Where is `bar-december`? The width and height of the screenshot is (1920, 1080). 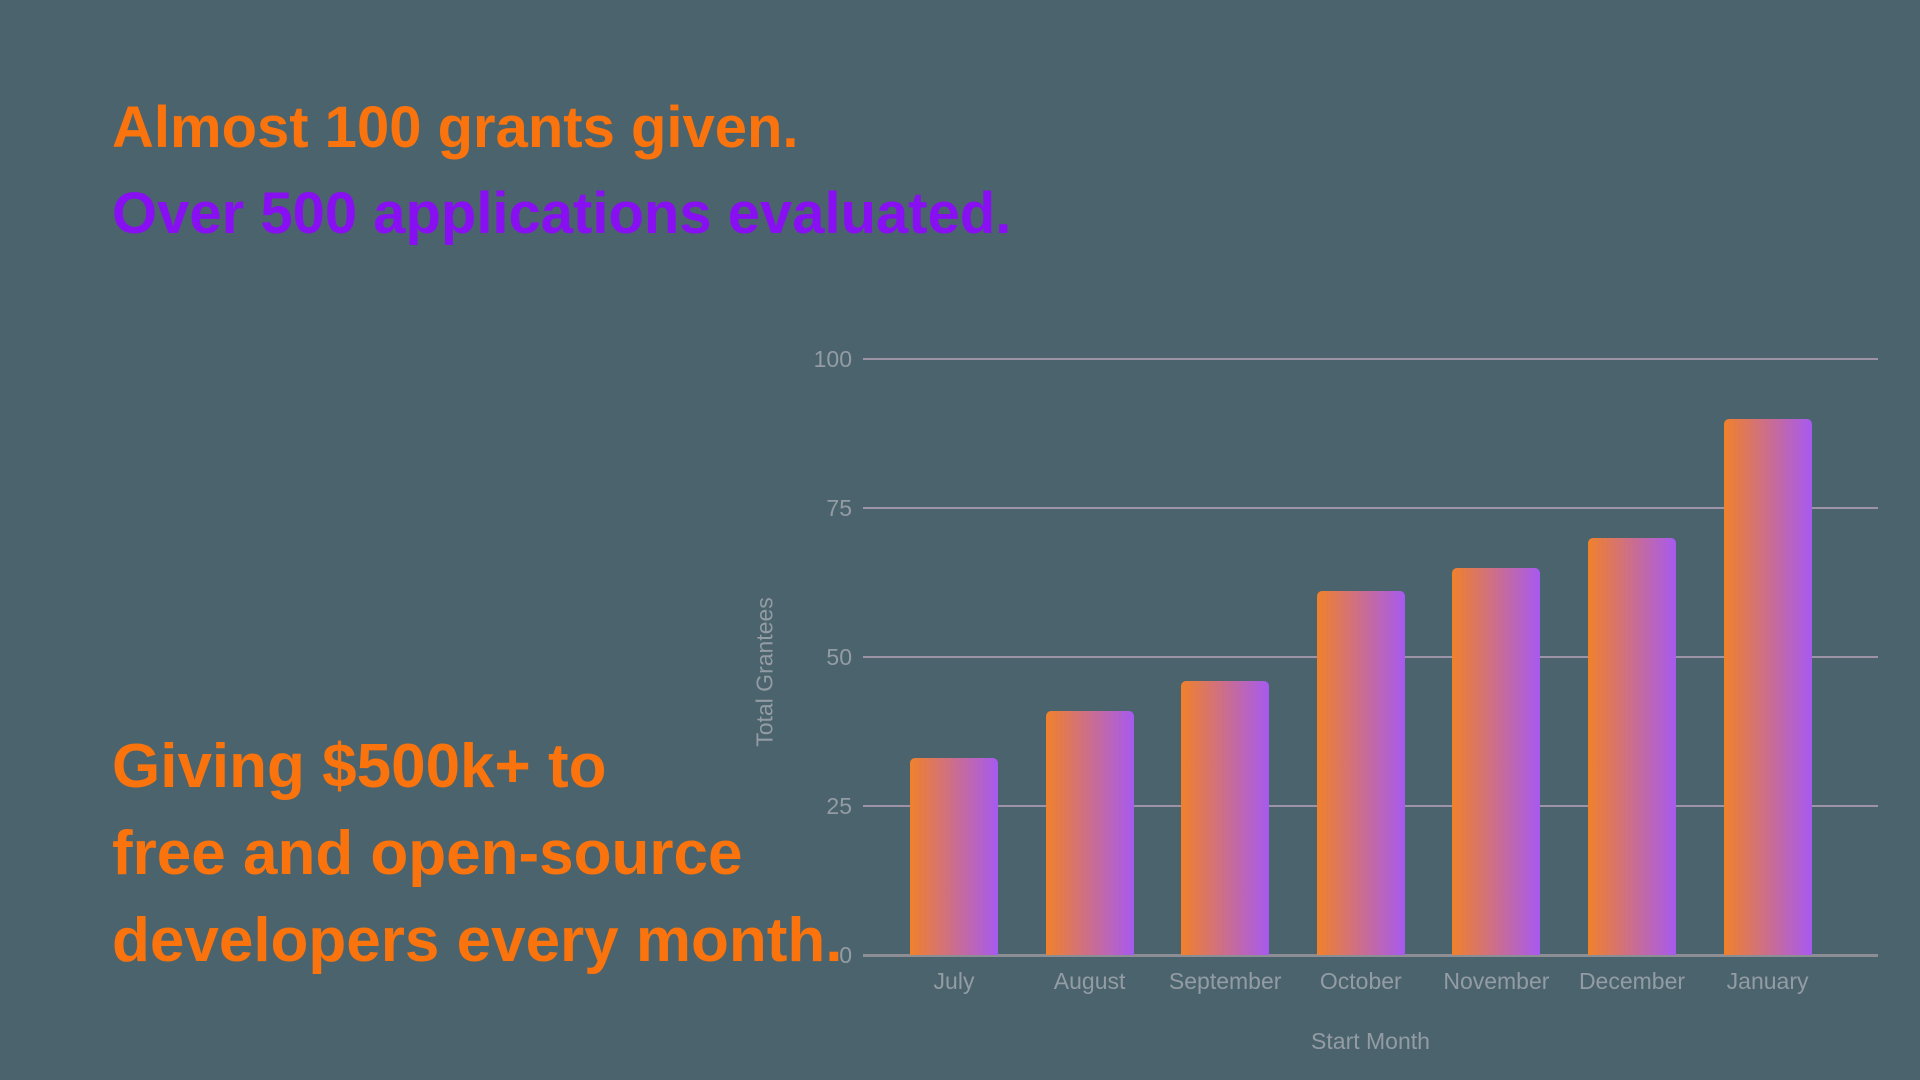 bar-december is located at coordinates (1632, 746).